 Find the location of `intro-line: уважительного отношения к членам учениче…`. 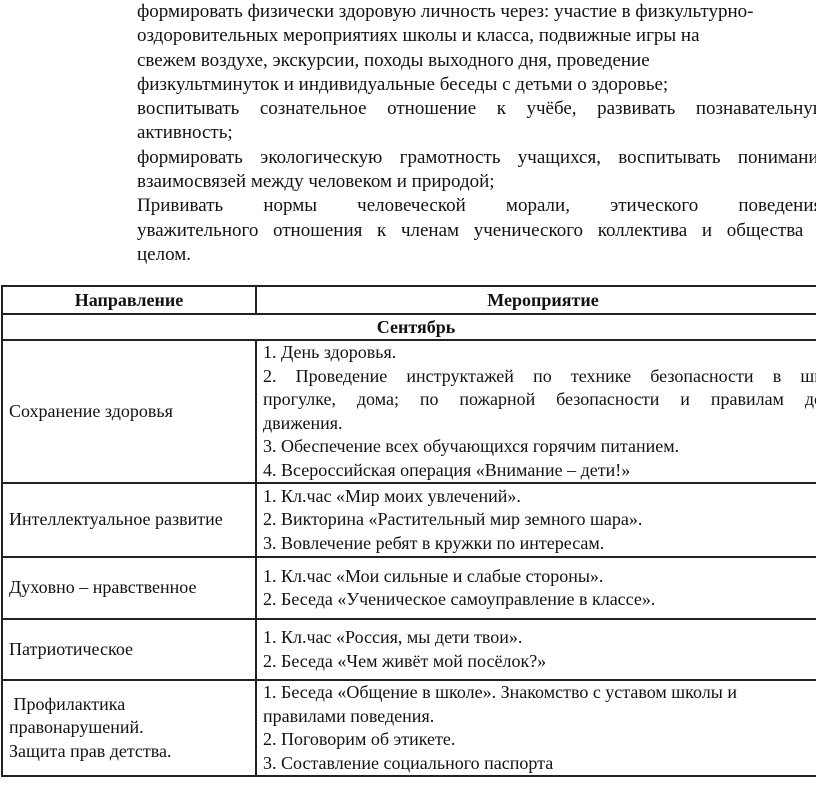

intro-line: уважительного отношения к членам учениче… is located at coordinates (476, 230).